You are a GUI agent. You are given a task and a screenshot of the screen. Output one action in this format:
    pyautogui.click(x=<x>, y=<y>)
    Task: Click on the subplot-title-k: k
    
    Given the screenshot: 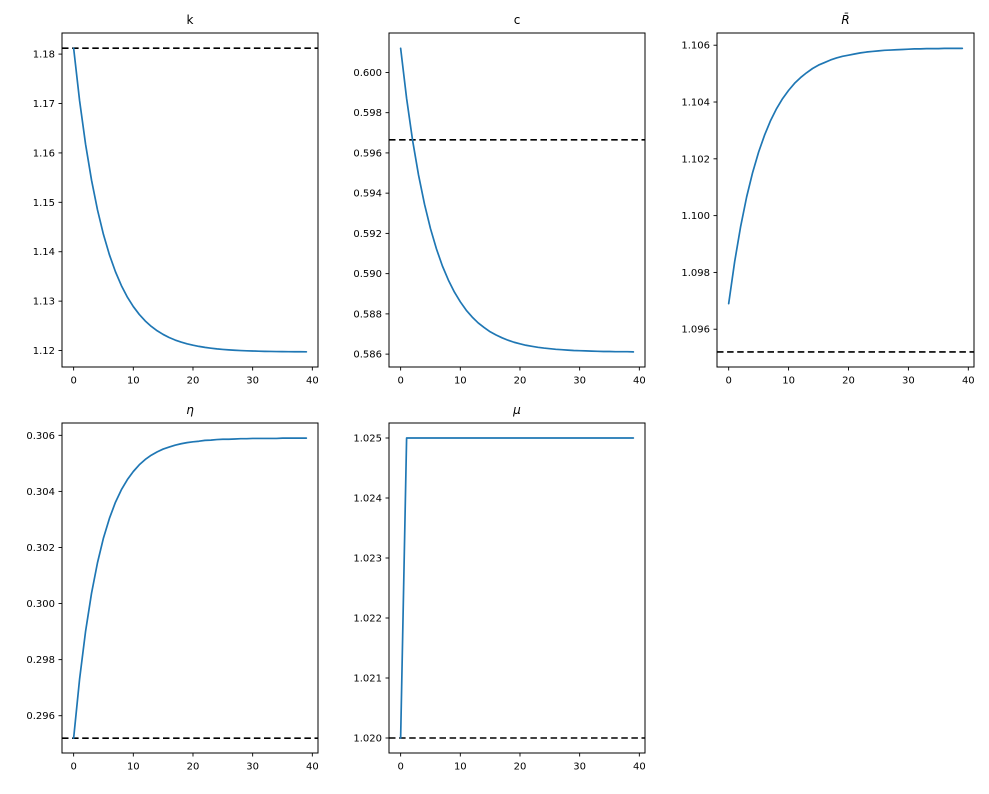 What is the action you would take?
    pyautogui.click(x=190, y=20)
    